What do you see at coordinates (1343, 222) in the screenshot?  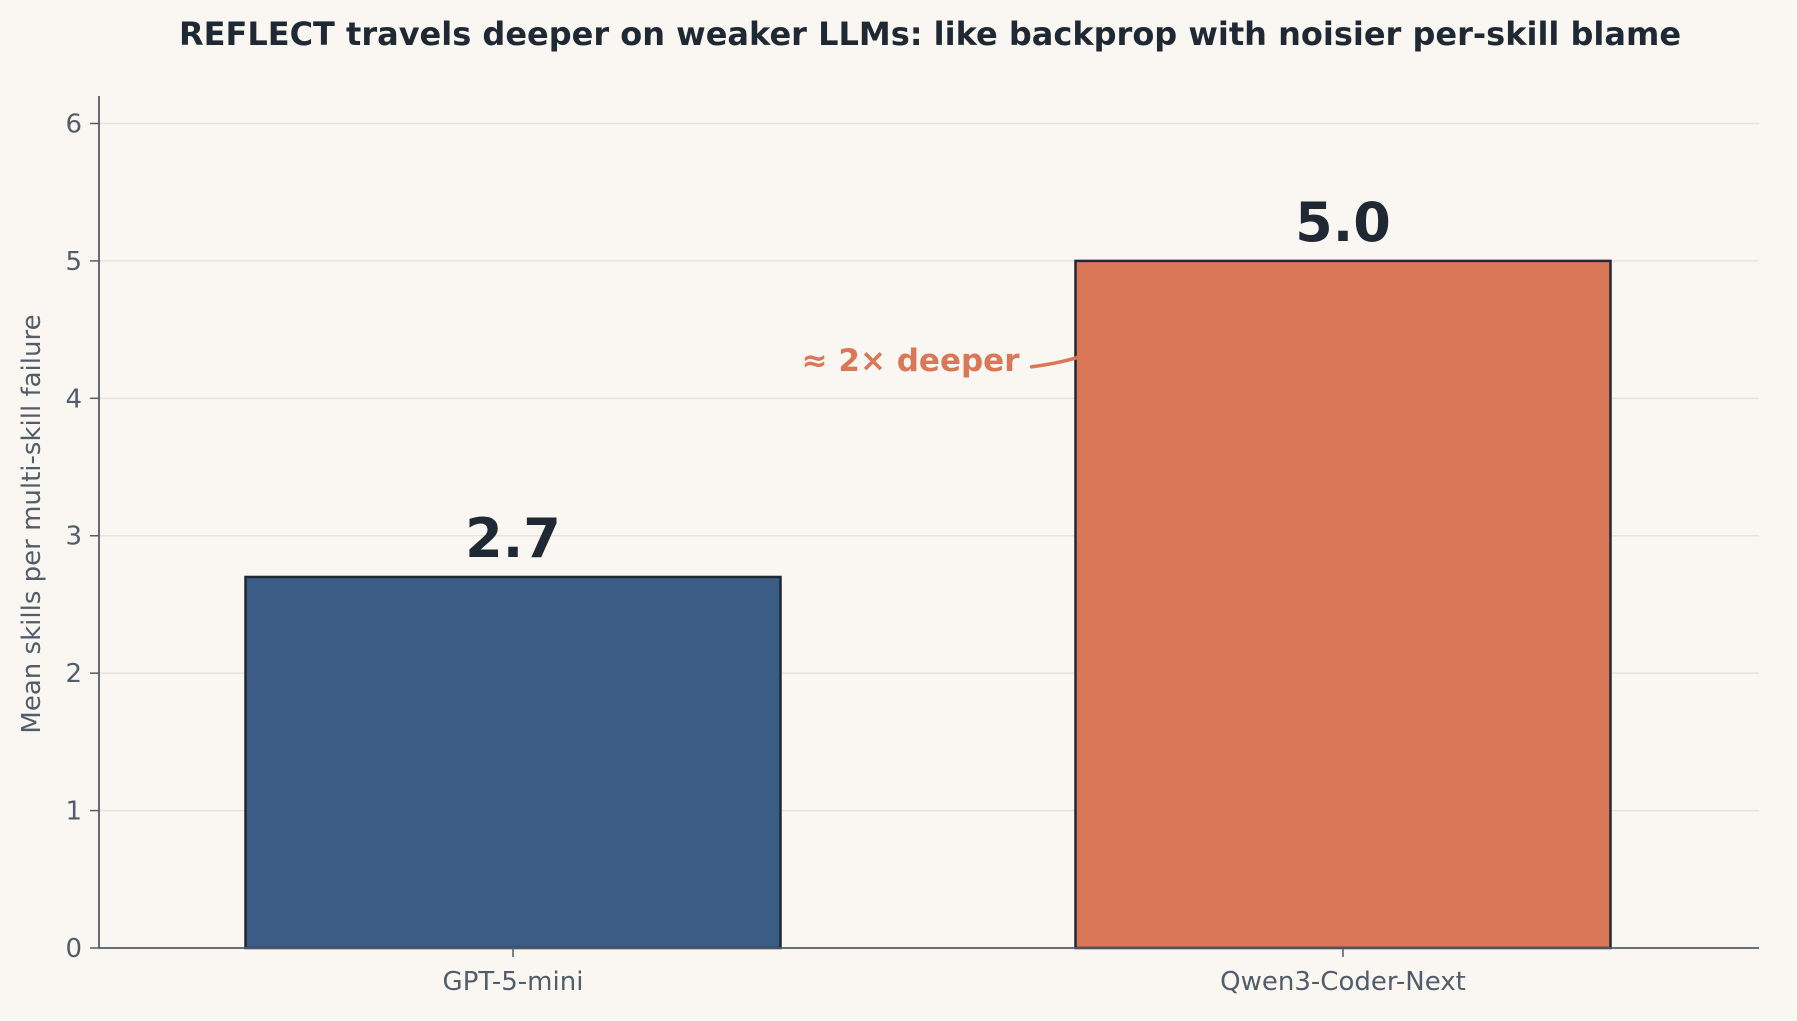 I see `bar-value-label: 5.0` at bounding box center [1343, 222].